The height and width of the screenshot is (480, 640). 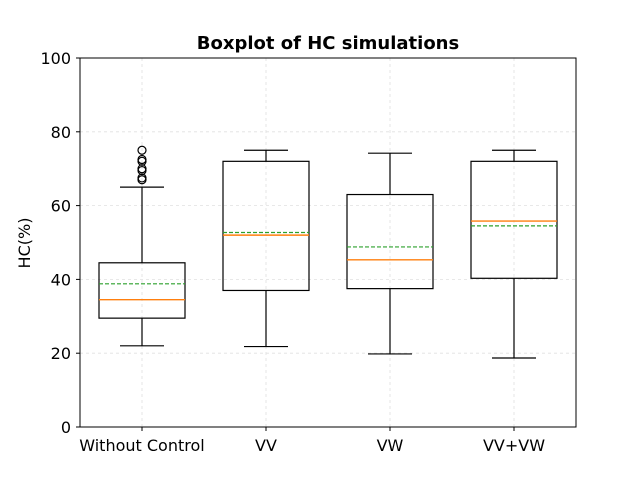 What do you see at coordinates (24, 243) in the screenshot?
I see `y-axis-label: HC(%)` at bounding box center [24, 243].